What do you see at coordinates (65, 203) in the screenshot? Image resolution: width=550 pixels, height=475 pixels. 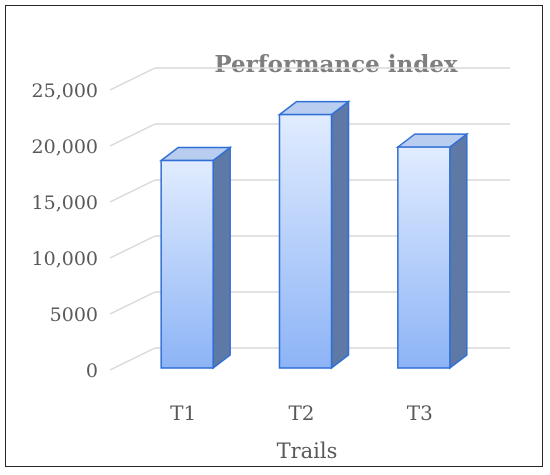 I see `y-tick-label: 15,000` at bounding box center [65, 203].